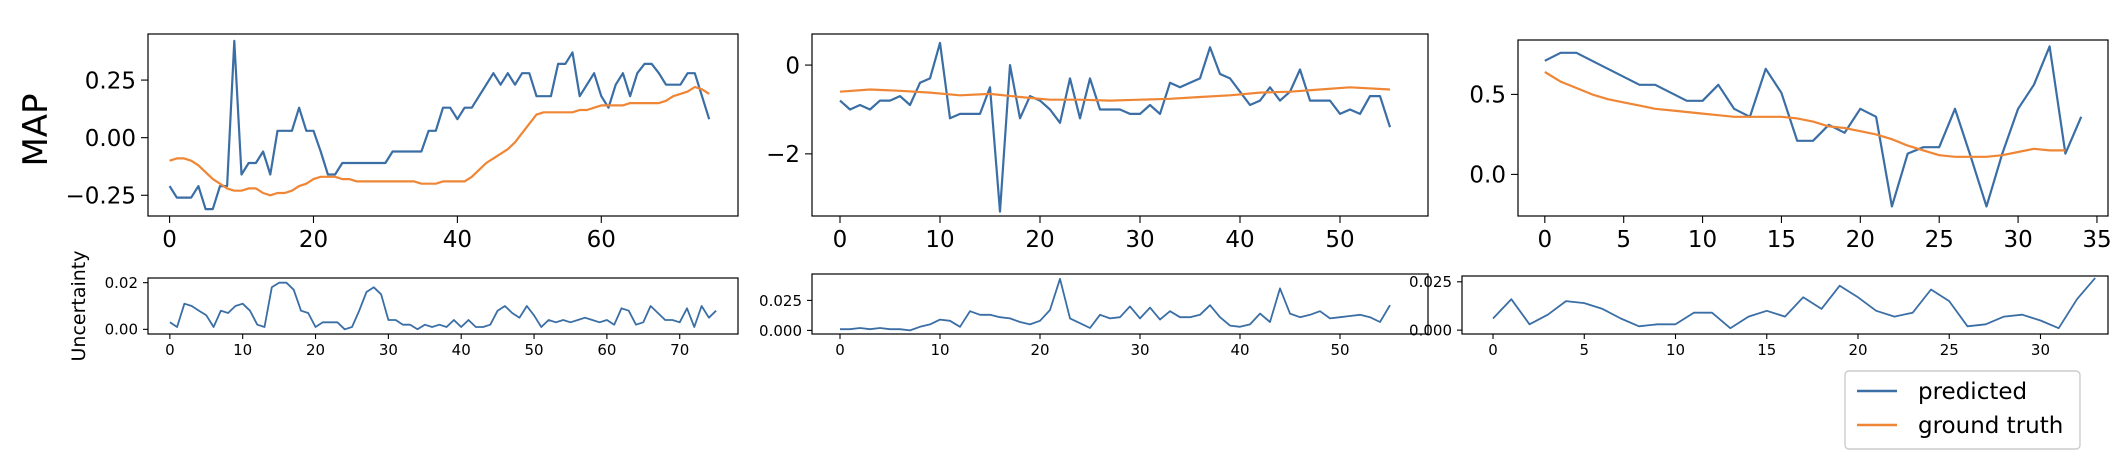 Image resolution: width=2120 pixels, height=462 pixels. I want to click on panel-6: 0 5 10 15 20 25 30 0.000 0.025, so click(1759, 316).